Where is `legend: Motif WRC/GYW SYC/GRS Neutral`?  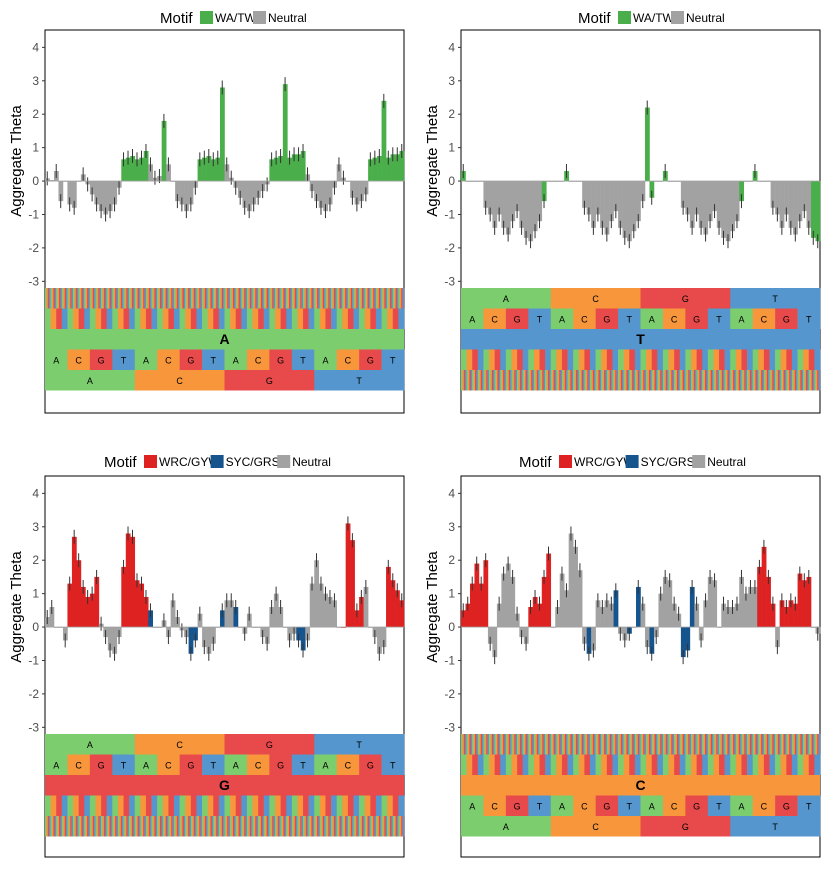 legend: Motif WRC/GYW SYC/GRS Neutral is located at coordinates (632, 462).